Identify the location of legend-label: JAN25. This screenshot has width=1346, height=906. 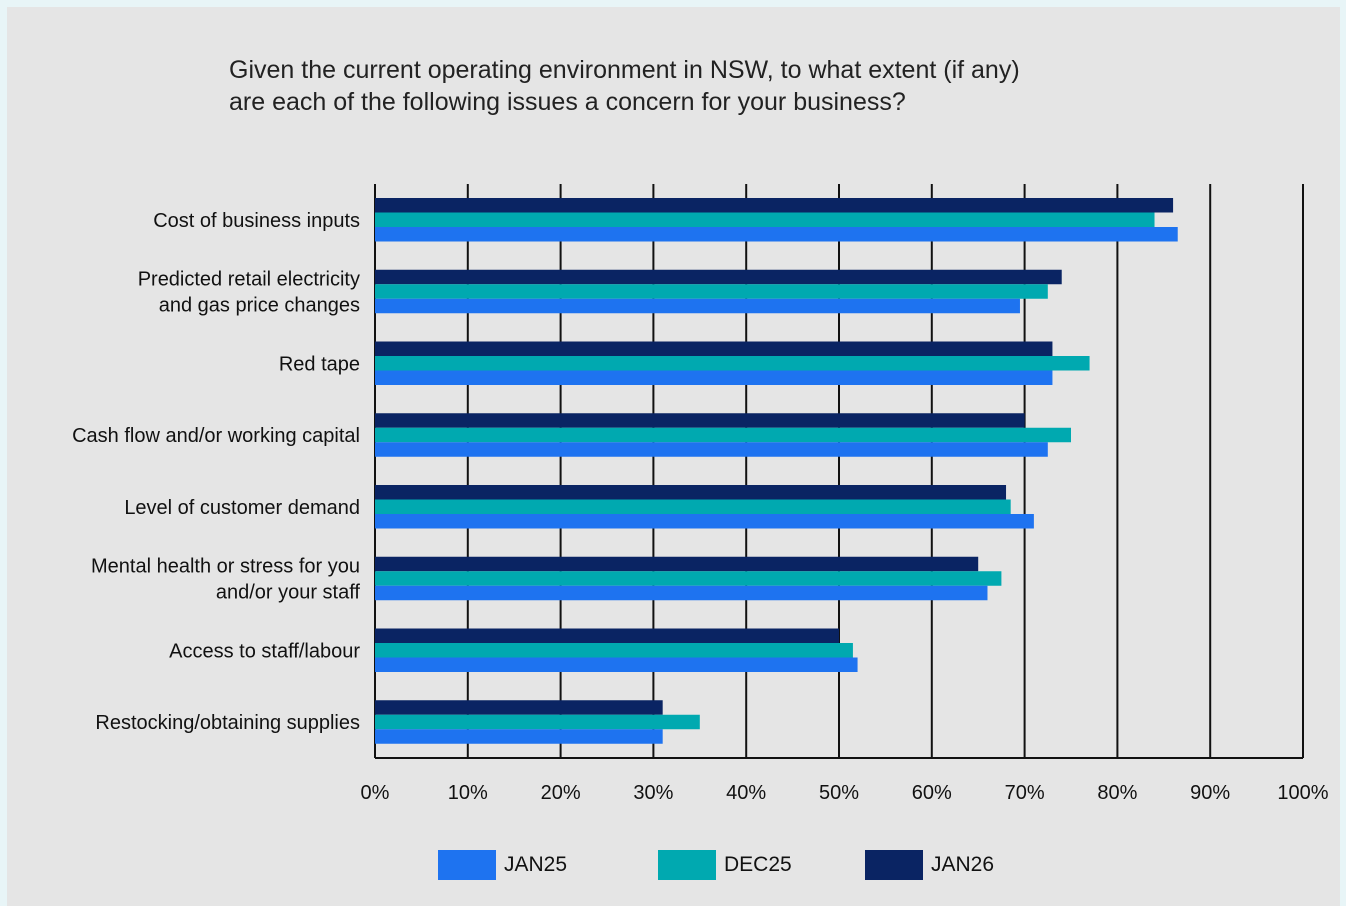
(536, 864).